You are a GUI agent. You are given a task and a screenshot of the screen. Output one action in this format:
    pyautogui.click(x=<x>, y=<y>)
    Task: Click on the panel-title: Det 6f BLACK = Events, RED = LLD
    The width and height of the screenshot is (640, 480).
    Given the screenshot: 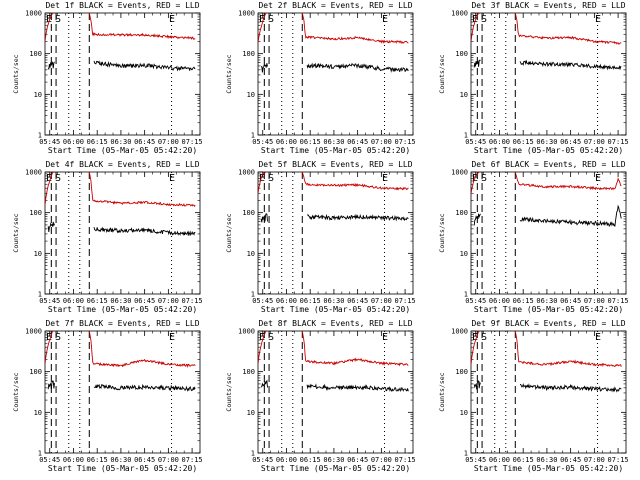 What is the action you would take?
    pyautogui.click(x=548, y=164)
    